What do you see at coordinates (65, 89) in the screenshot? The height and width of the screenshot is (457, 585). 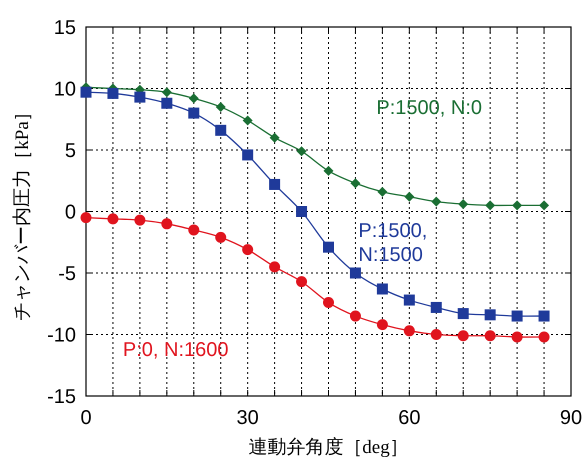 I see `y-tick-label: 10` at bounding box center [65, 89].